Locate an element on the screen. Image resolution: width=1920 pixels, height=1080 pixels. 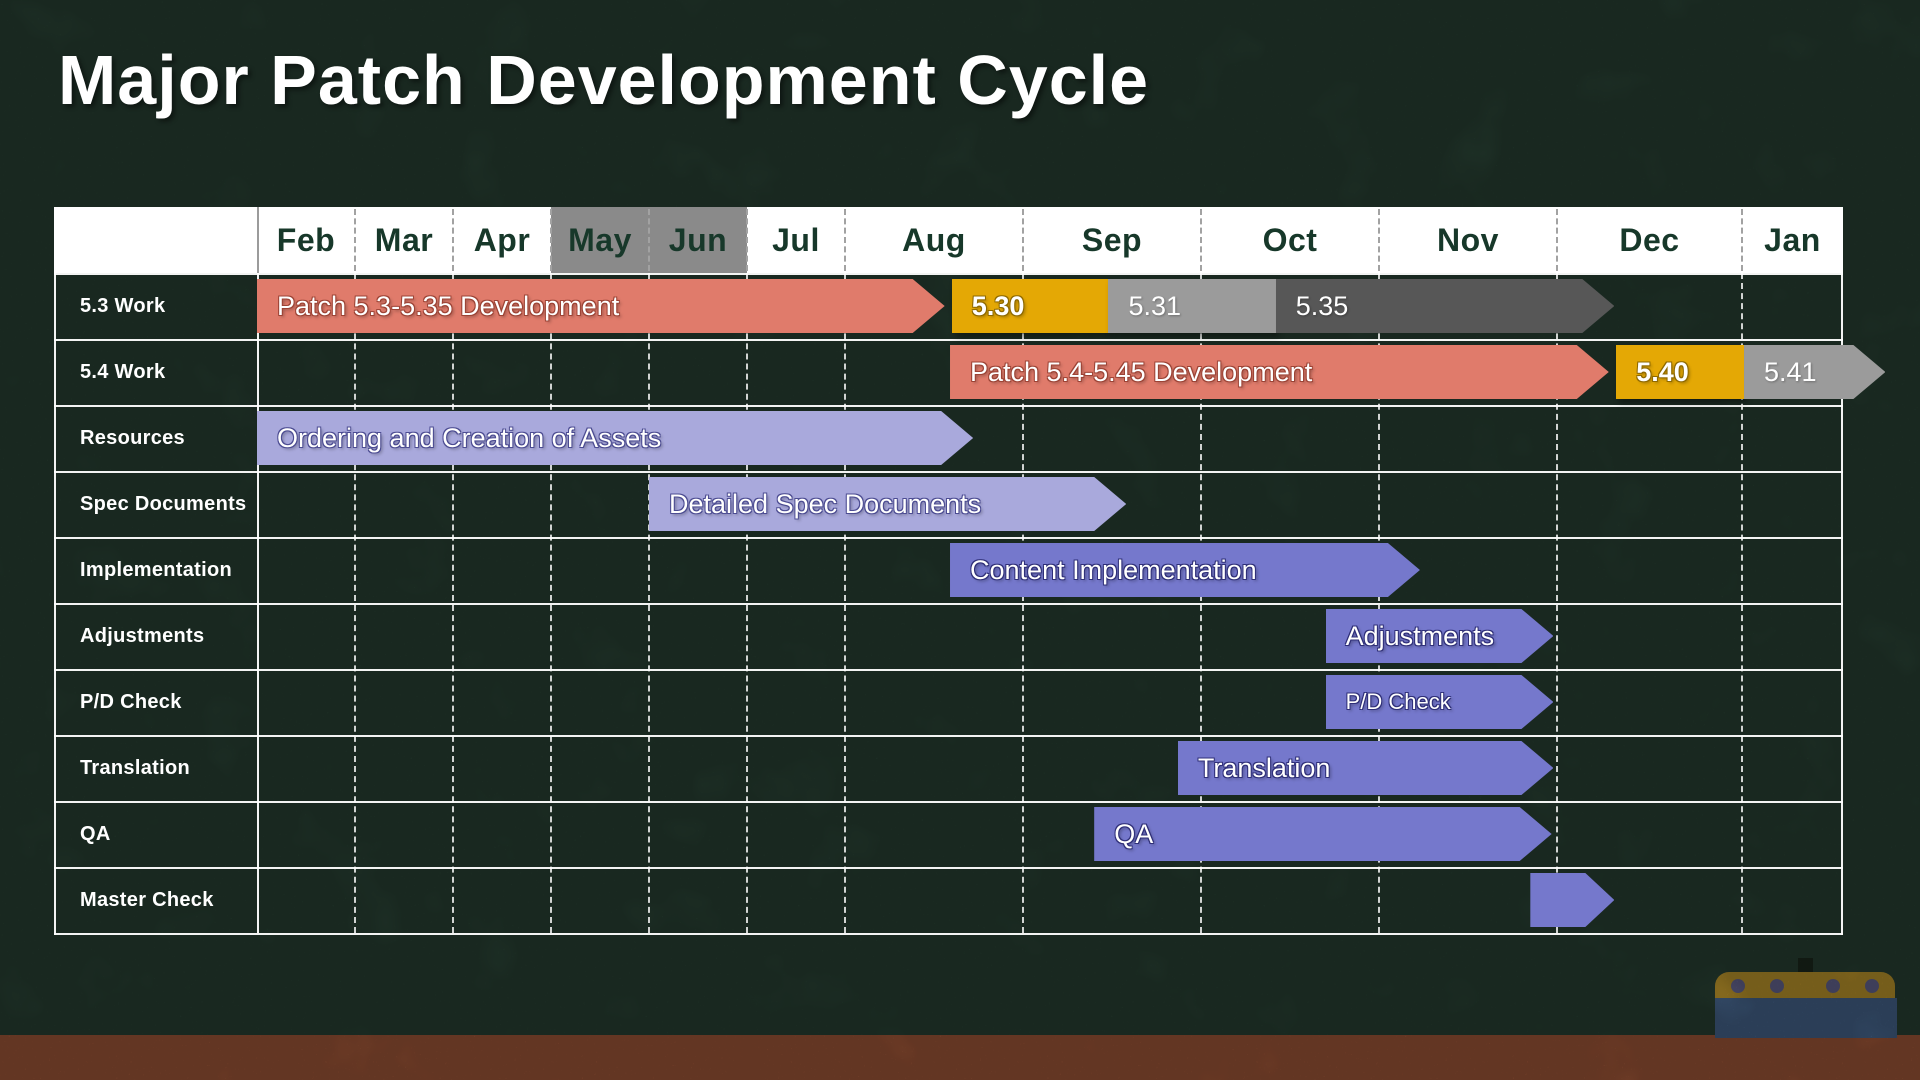
gantt-bar-label: Patch 5.3-5.35 Development is located at coordinates (448, 305).